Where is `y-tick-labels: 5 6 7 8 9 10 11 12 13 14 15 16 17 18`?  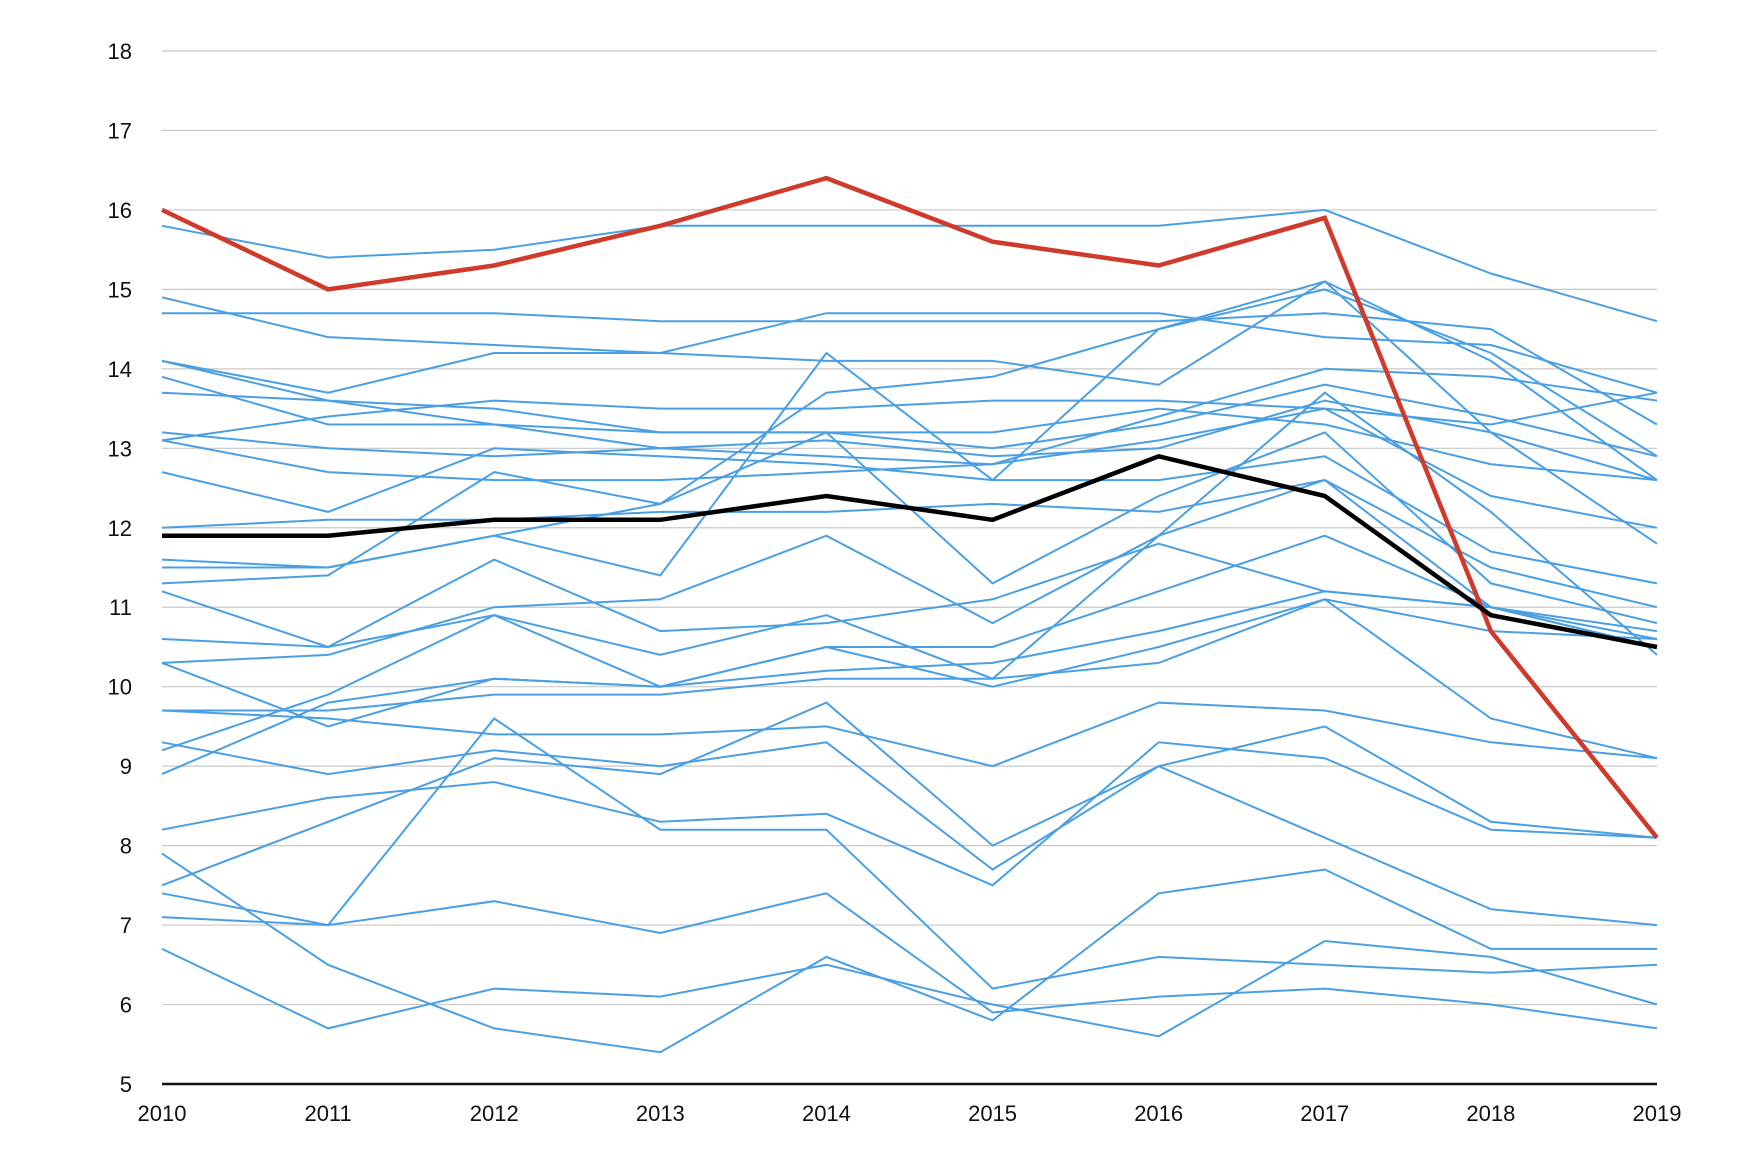
y-tick-labels: 5 6 7 8 9 10 11 12 13 14 15 16 17 18 is located at coordinates (120, 568).